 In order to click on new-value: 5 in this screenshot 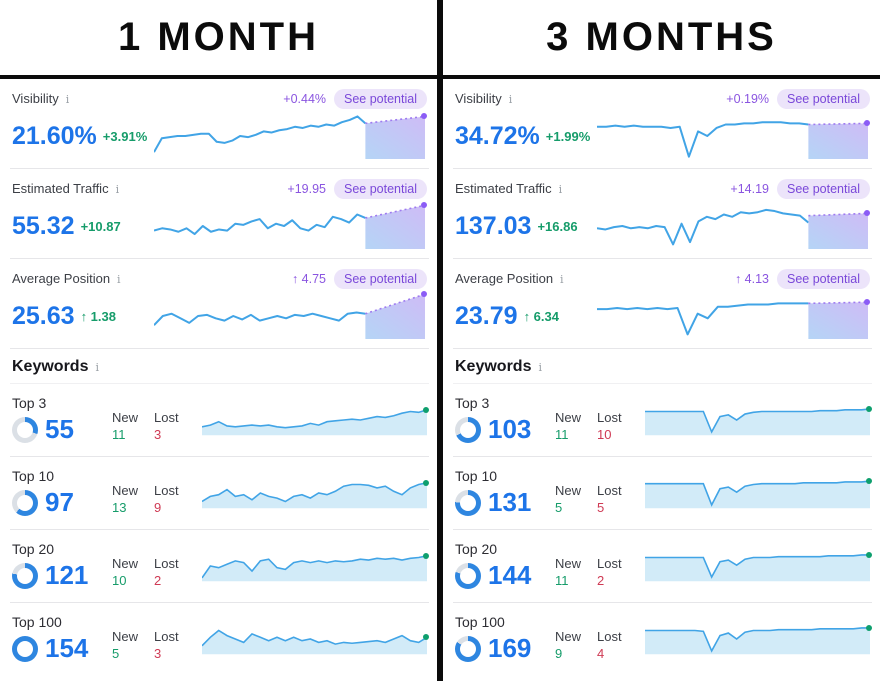, I will do `click(116, 653)`.